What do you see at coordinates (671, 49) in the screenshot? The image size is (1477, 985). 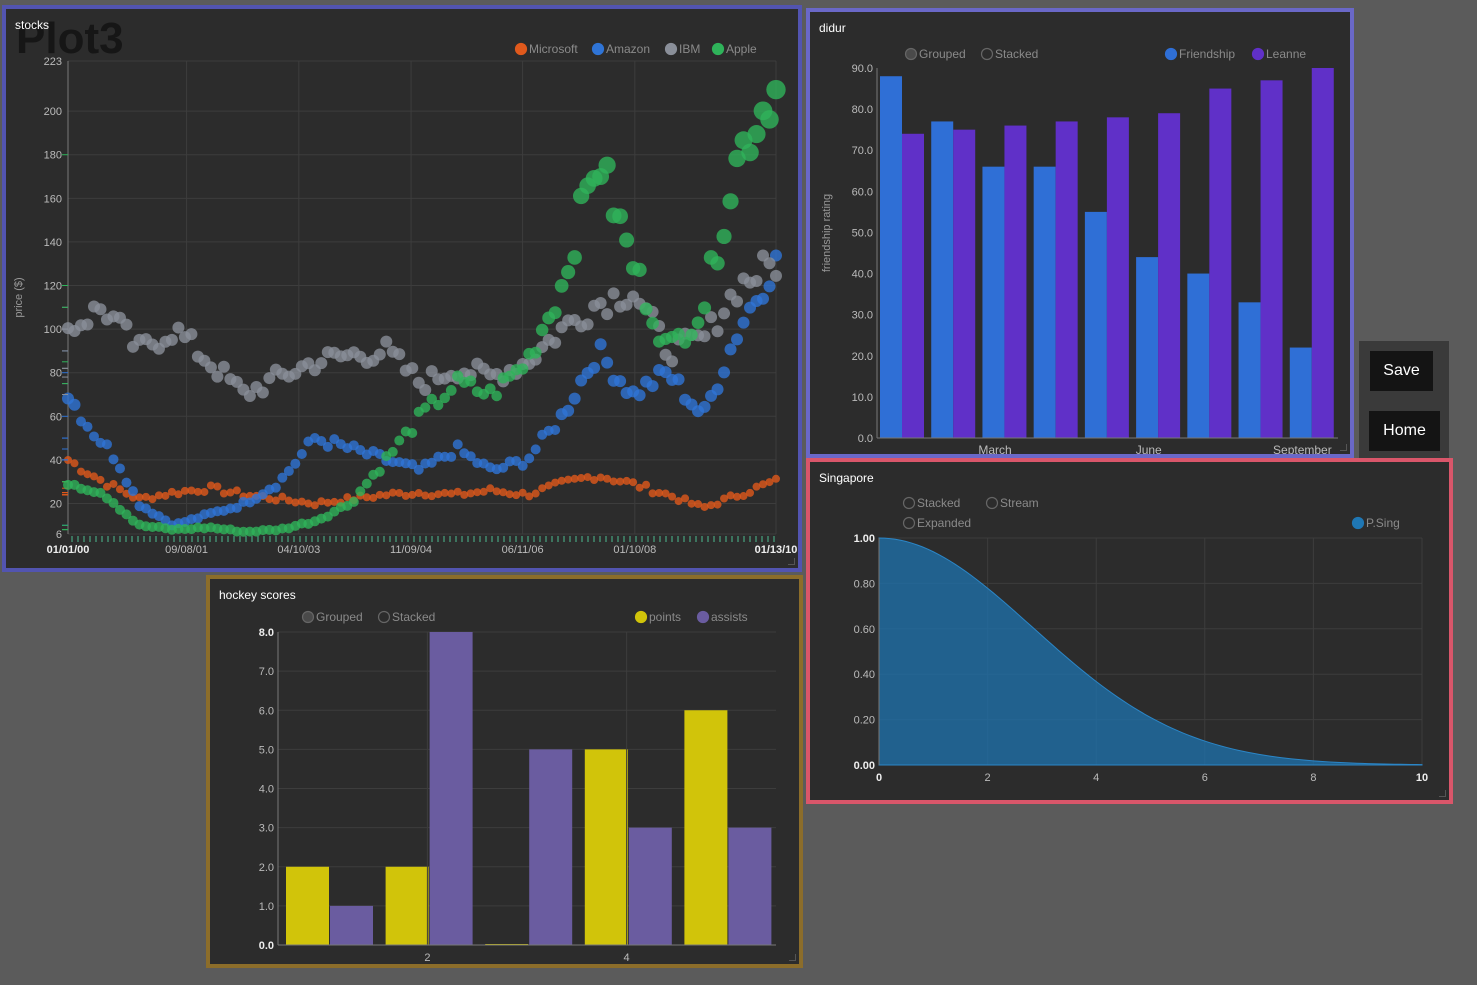 I see `legend-ibm-swatch` at bounding box center [671, 49].